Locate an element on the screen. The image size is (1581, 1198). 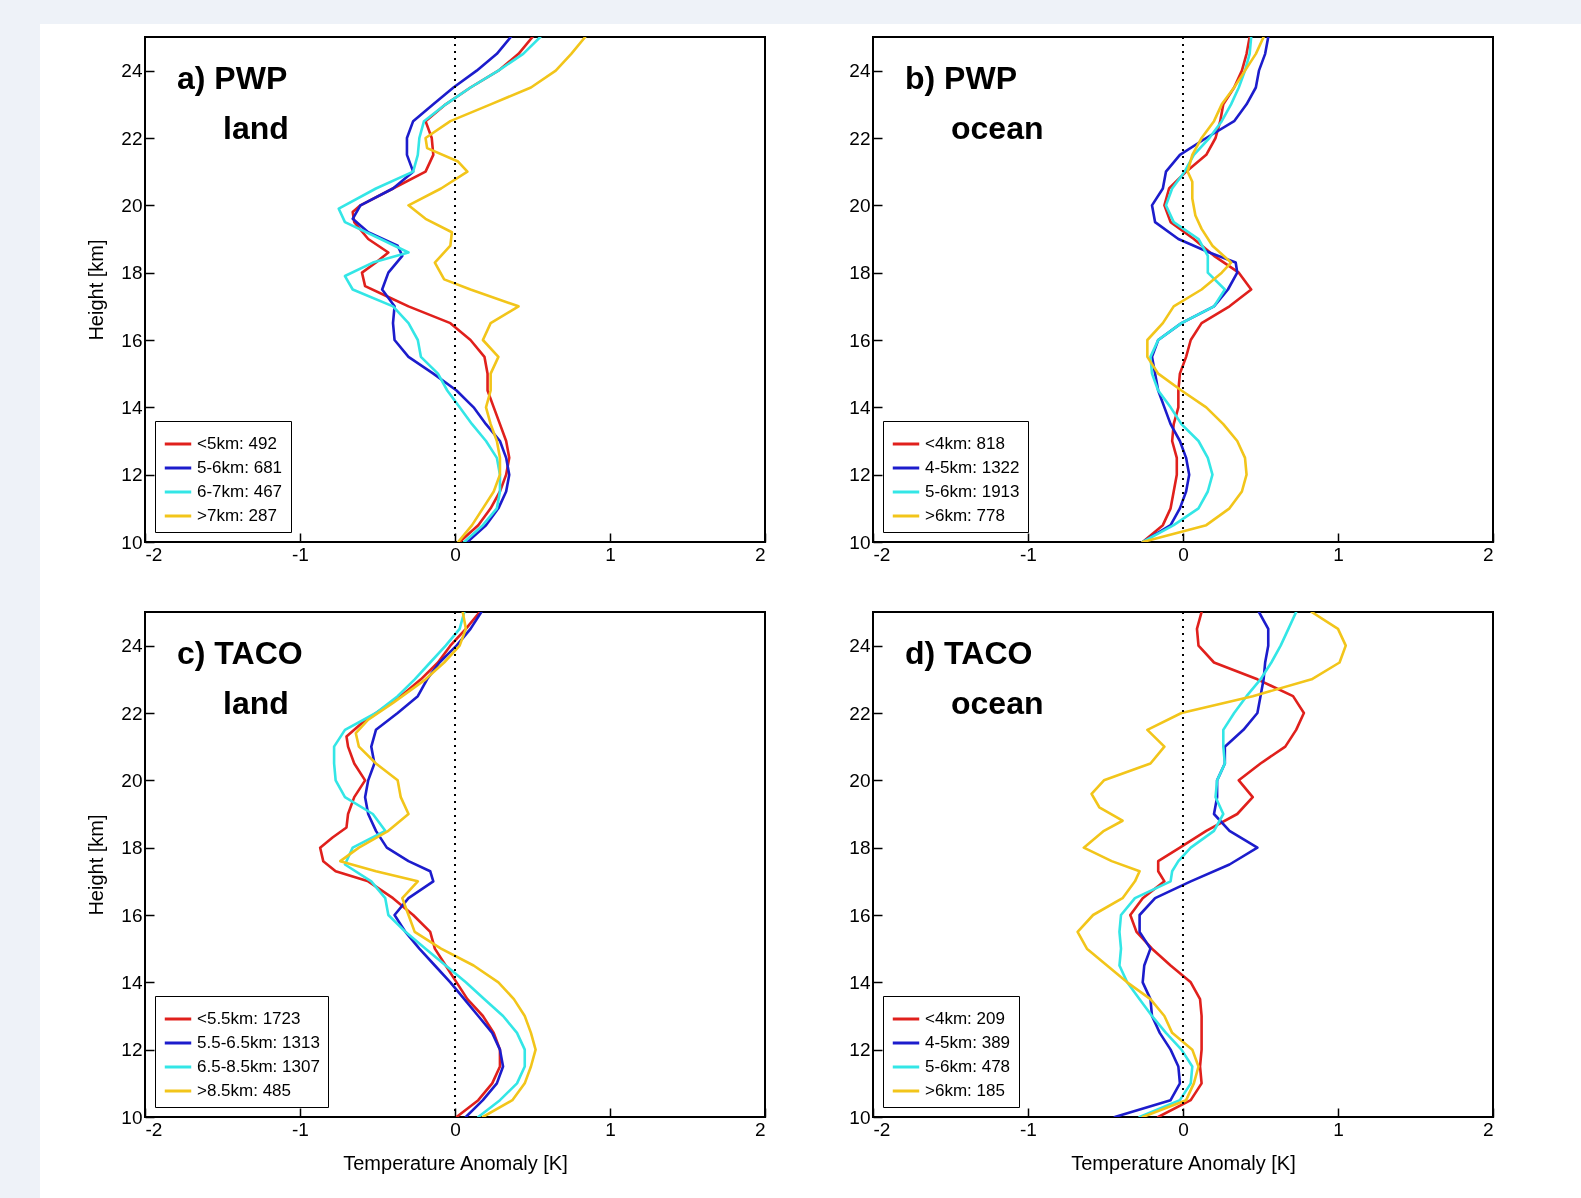
legend-label: <5.5km: 1723 is located at coordinates (249, 1018).